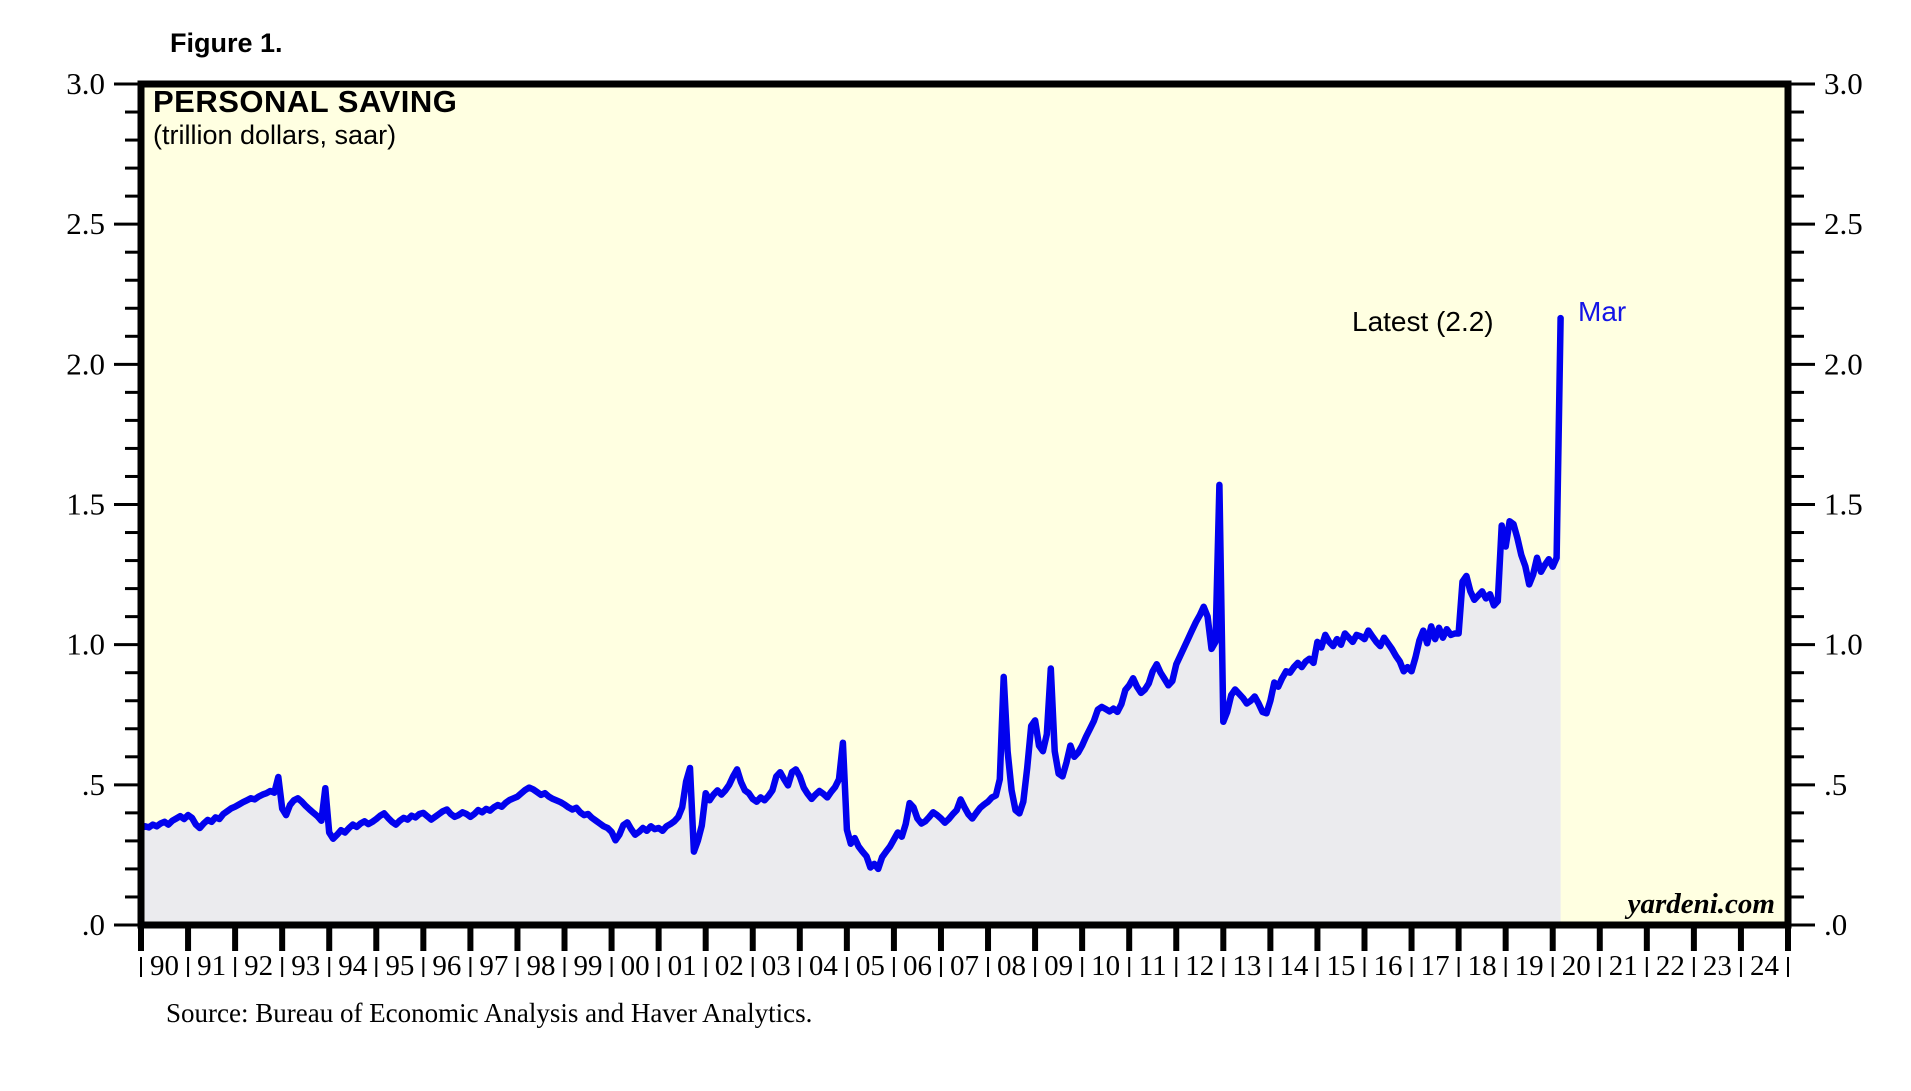 This screenshot has width=1911, height=1091. Describe the element at coordinates (870, 966) in the screenshot. I see `x-axis-year-label: 05` at that location.